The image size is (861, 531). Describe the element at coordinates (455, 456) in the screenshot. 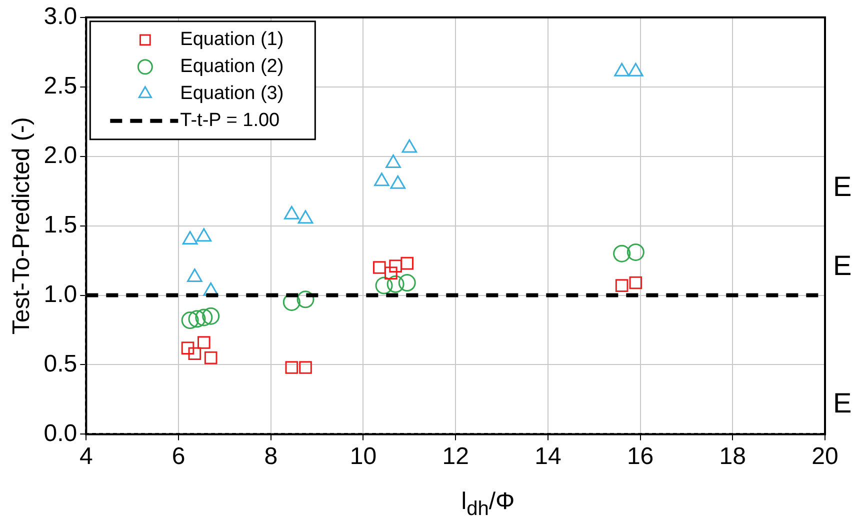

I see `x-tick-label: 12` at that location.